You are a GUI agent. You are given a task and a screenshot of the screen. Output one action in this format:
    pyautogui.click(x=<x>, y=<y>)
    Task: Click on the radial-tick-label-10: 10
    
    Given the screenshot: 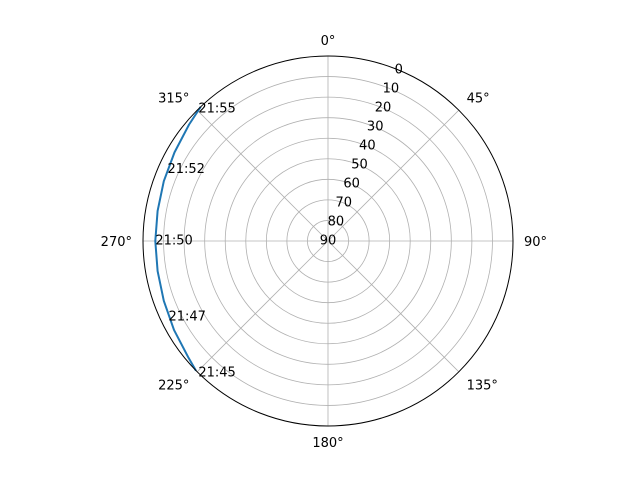 What is the action you would take?
    pyautogui.click(x=391, y=89)
    